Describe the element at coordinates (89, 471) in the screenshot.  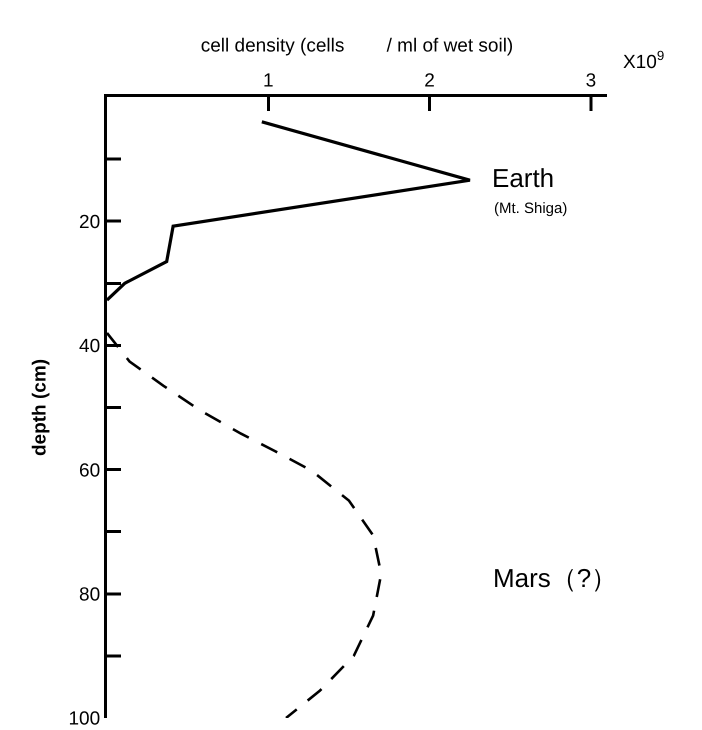
I see `y-tick-label: 60` at that location.